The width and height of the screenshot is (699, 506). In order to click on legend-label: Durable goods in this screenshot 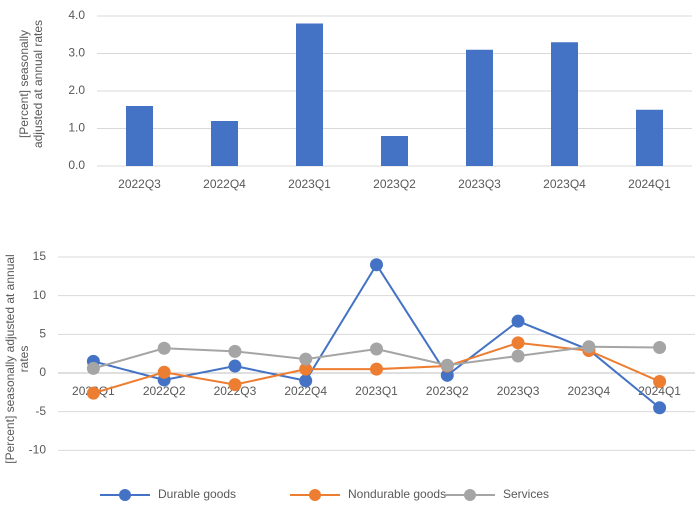, I will do `click(197, 494)`.